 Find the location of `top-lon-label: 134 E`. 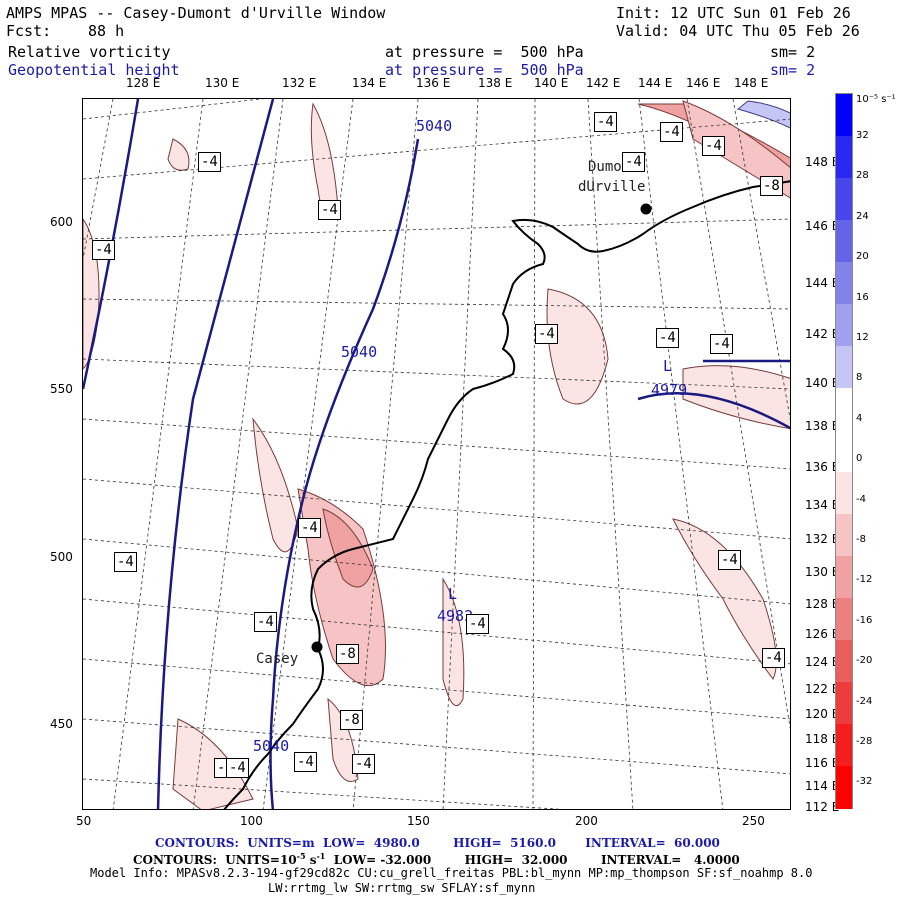

top-lon-label: 134 E is located at coordinates (369, 83).